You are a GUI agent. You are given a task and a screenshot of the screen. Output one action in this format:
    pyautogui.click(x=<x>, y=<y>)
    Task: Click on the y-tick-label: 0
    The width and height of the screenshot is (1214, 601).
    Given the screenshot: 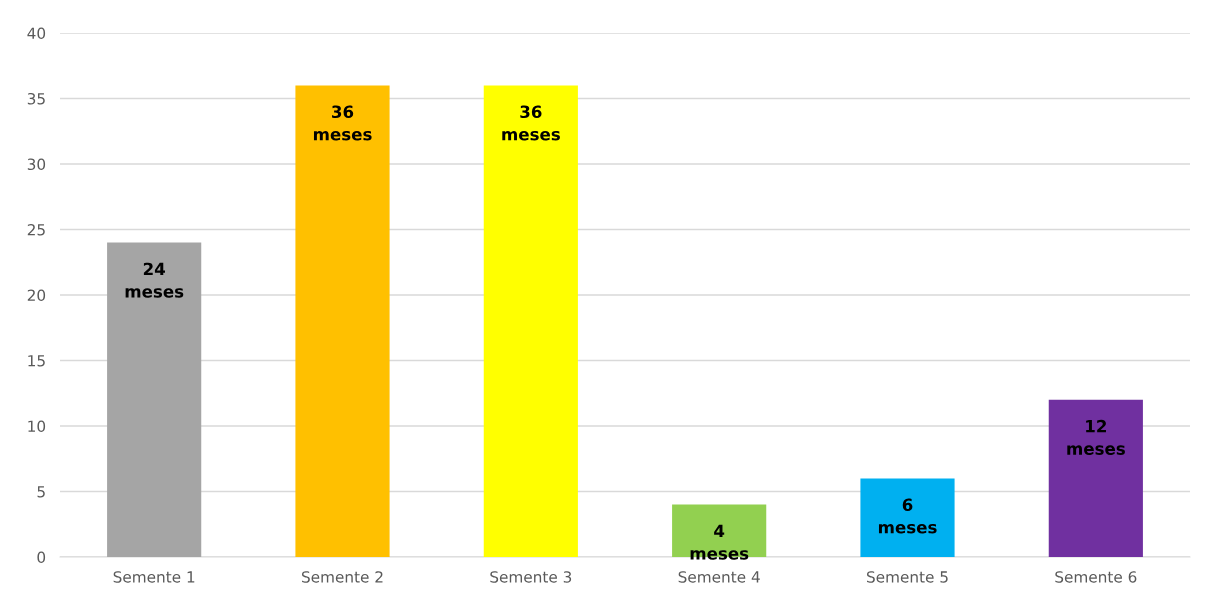 What is the action you would take?
    pyautogui.click(x=41, y=557)
    